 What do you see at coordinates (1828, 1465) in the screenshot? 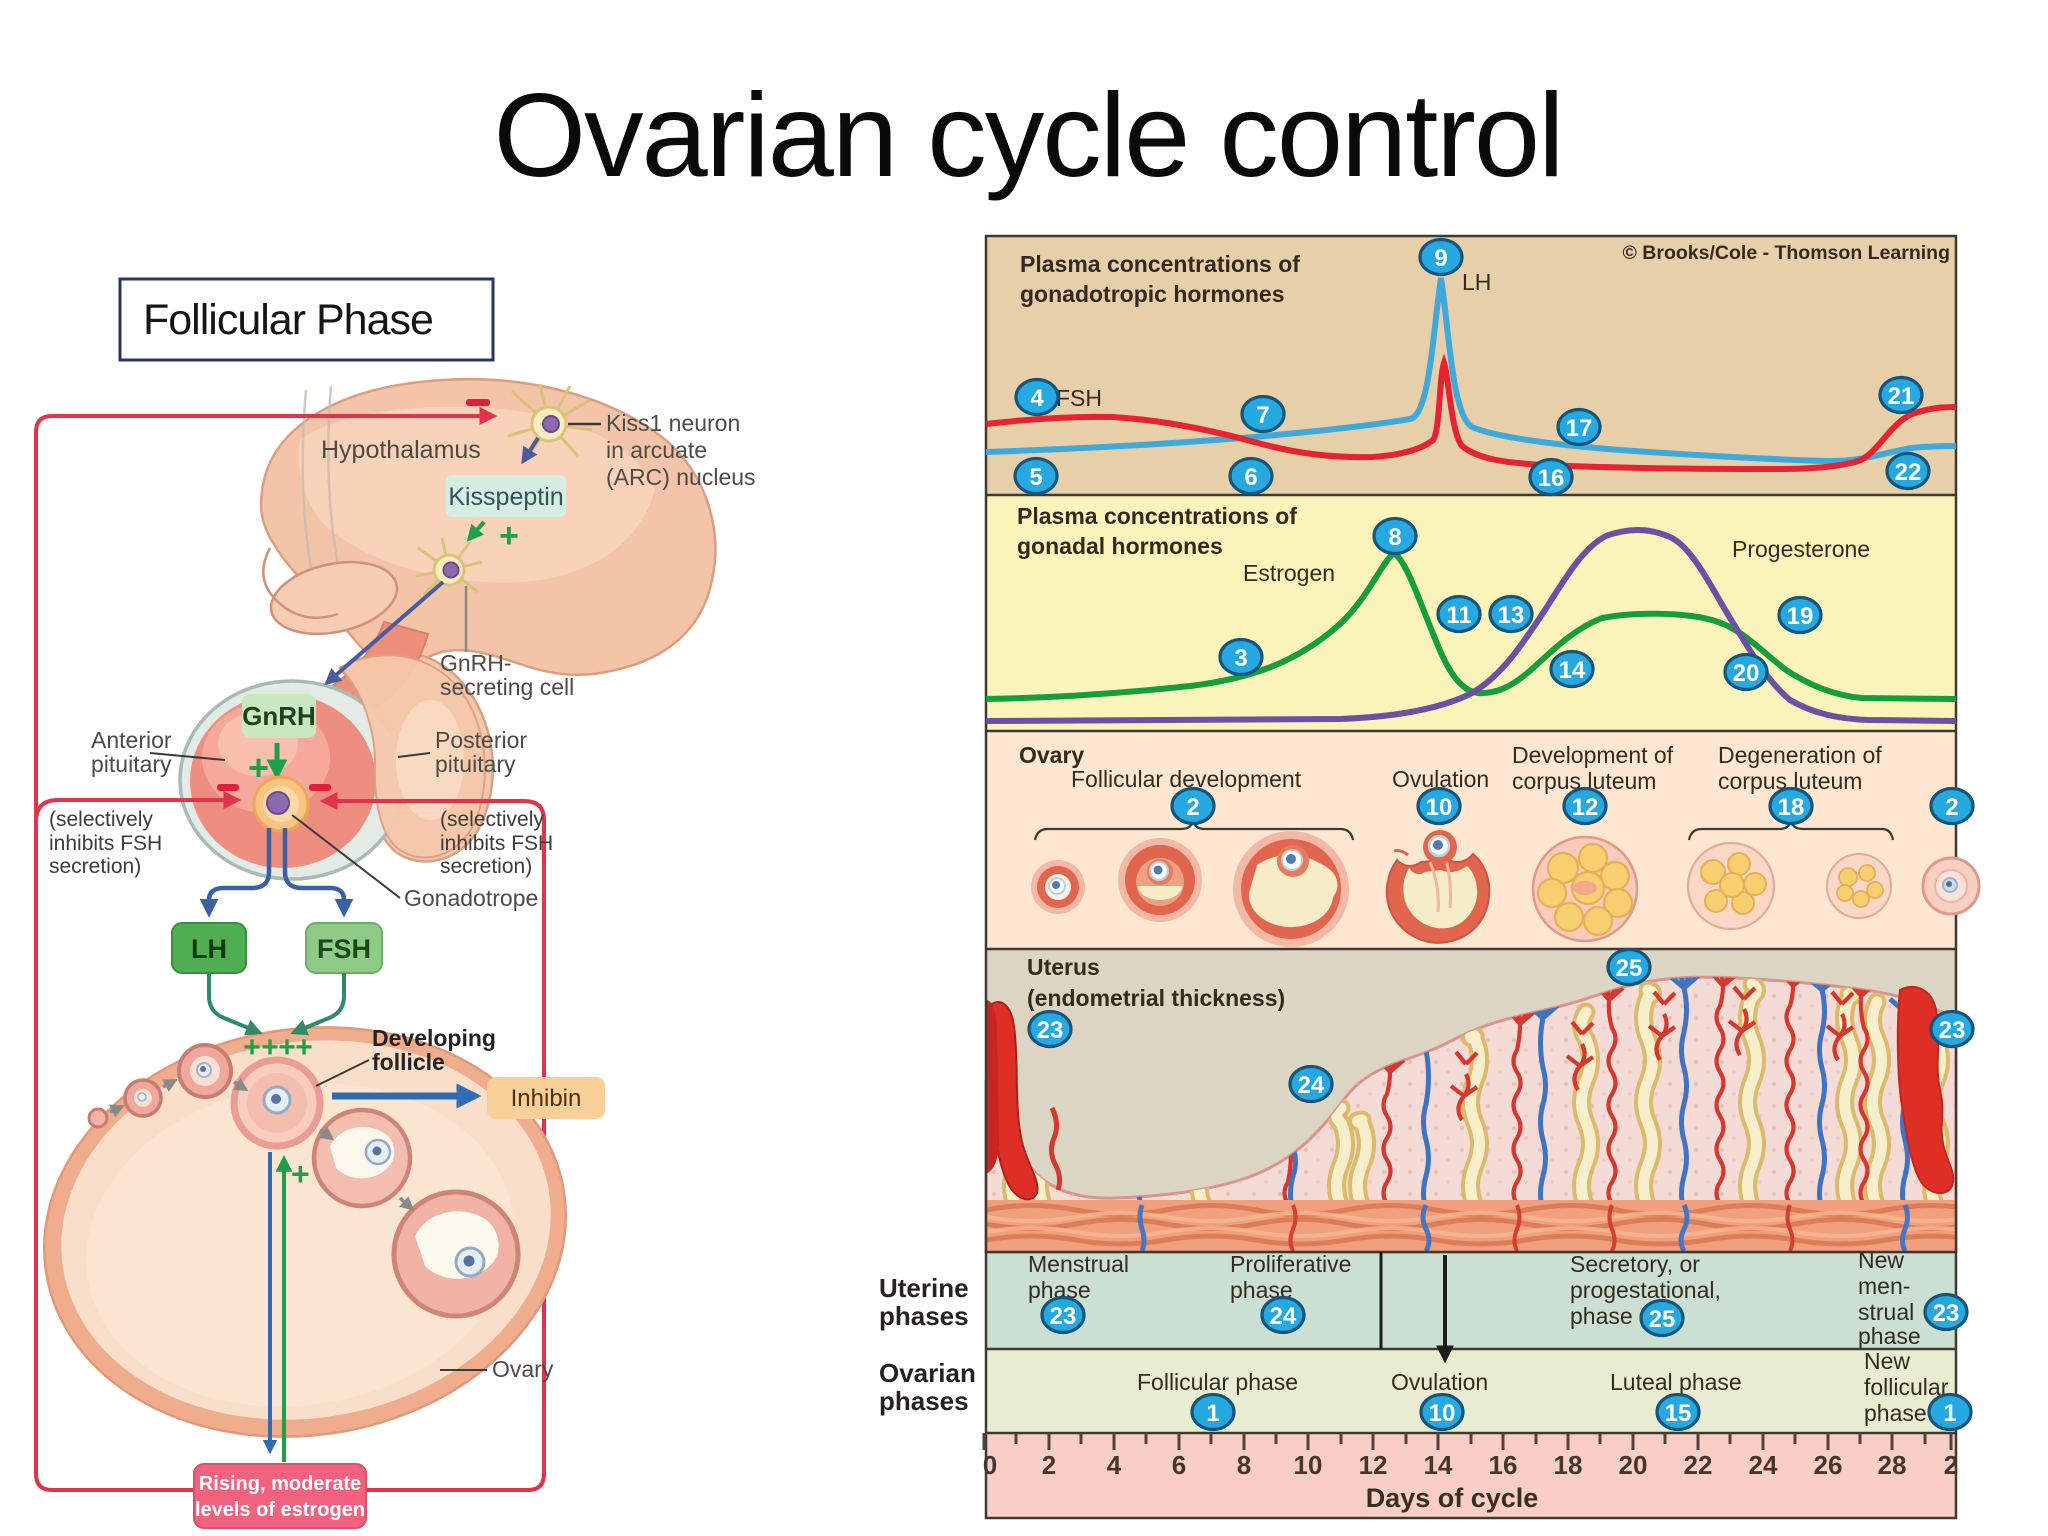
I see `svg-text: 26` at bounding box center [1828, 1465].